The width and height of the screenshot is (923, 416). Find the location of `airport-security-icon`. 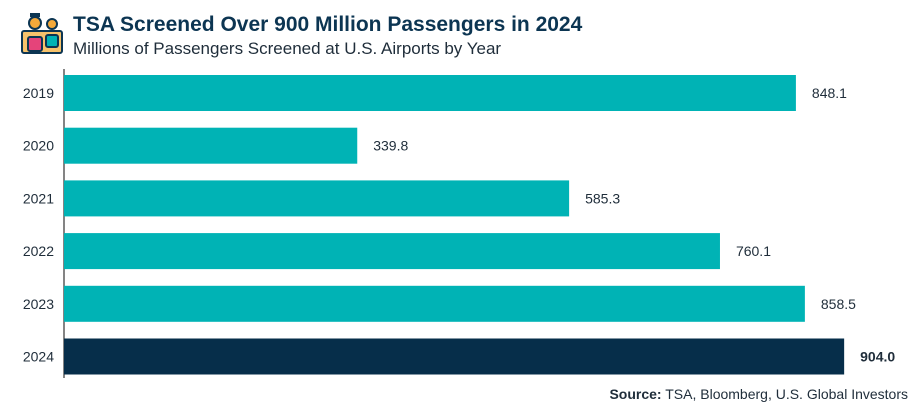

airport-security-icon is located at coordinates (42, 33).